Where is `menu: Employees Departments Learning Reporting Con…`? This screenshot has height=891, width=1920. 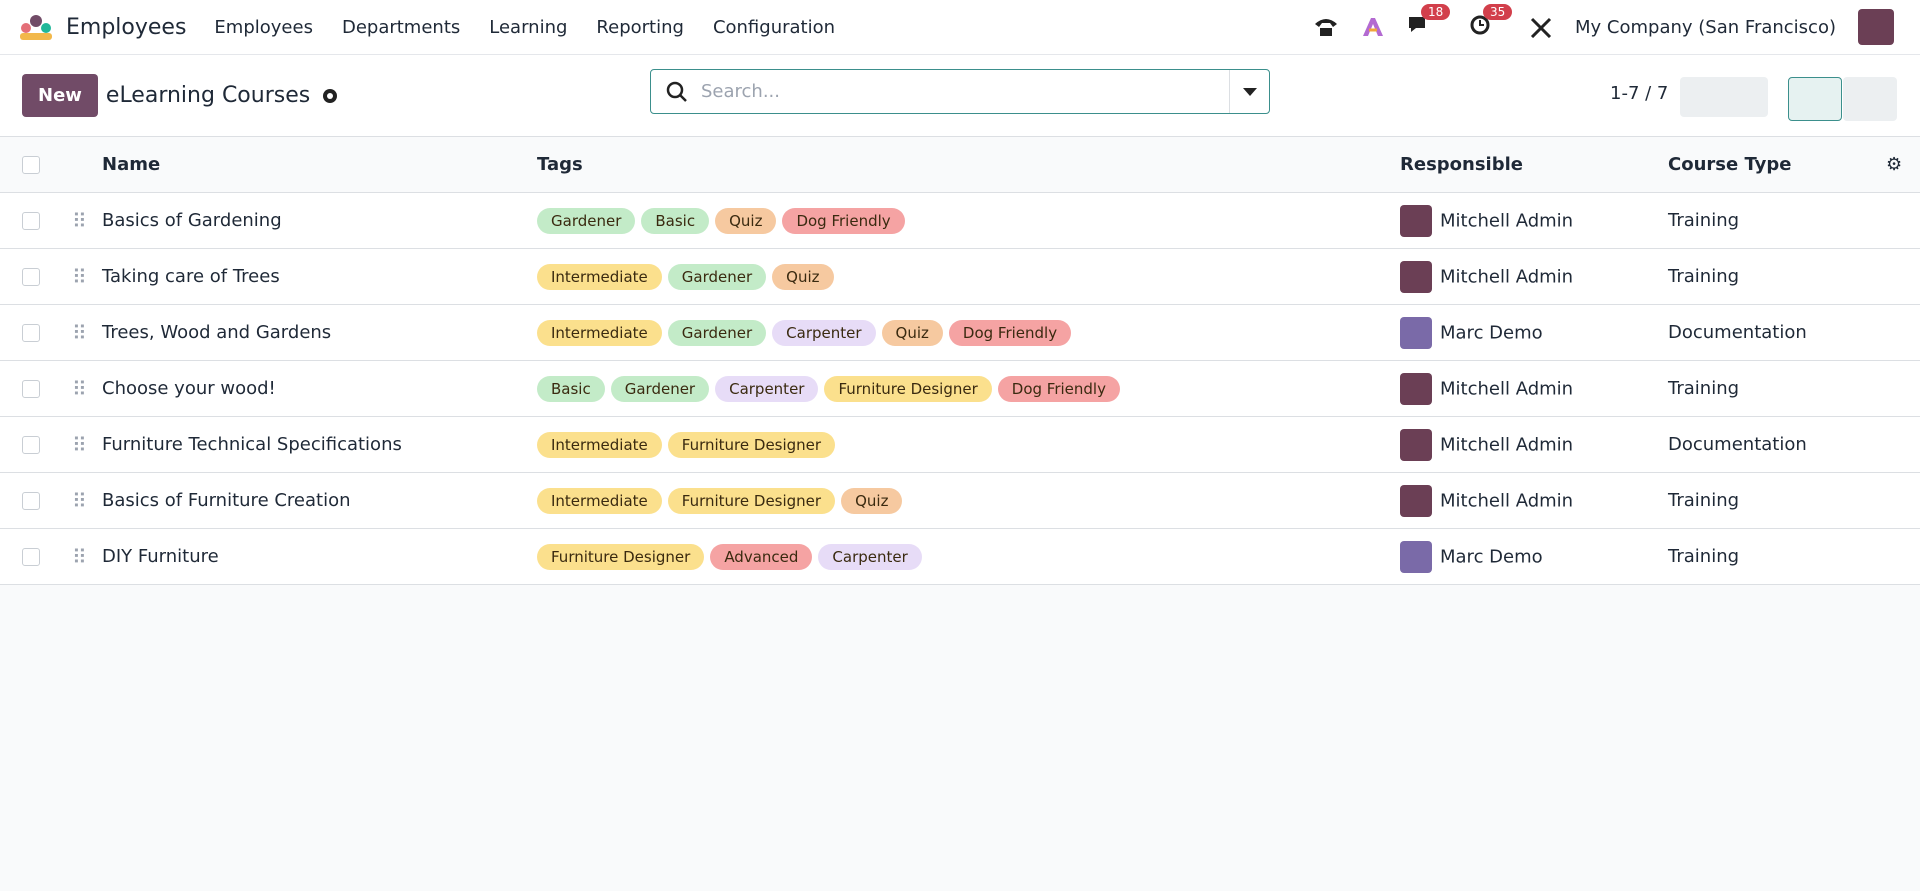 menu: Employees Departments Learning Reporting Con… is located at coordinates (539, 27).